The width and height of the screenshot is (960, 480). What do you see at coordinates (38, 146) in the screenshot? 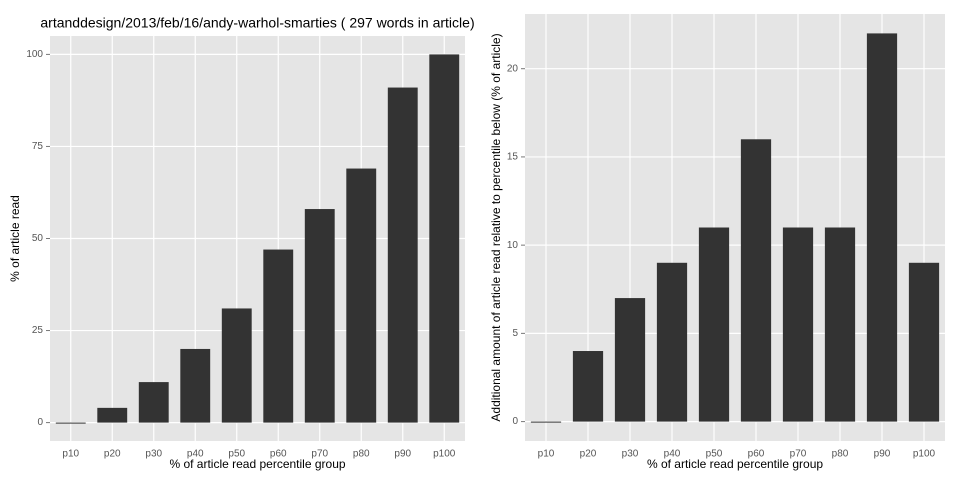
I see `y-tick-label: 75` at bounding box center [38, 146].